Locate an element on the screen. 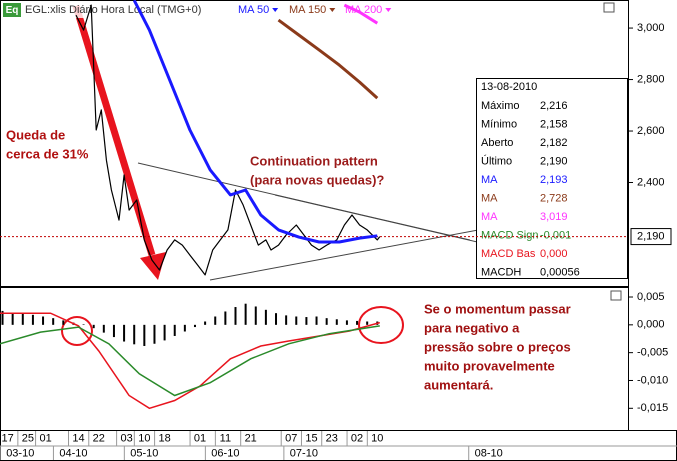  annotation: cerca de 31% is located at coordinates (47, 153).